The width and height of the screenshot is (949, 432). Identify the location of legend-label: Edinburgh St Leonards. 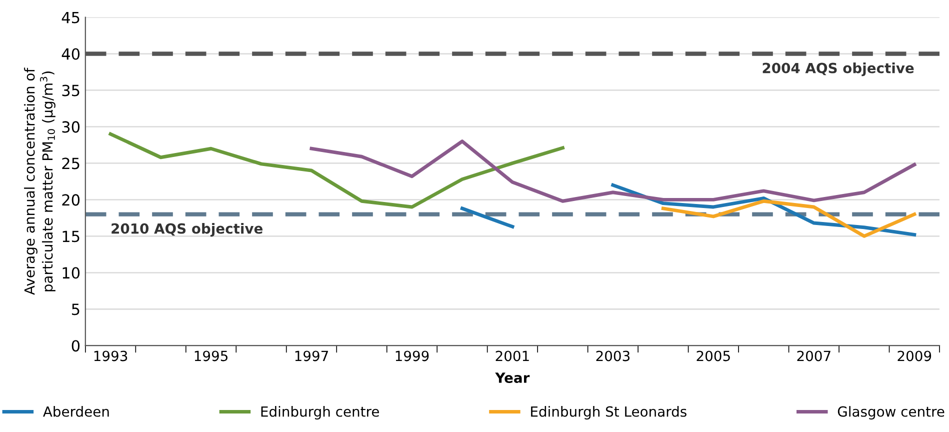
(608, 413).